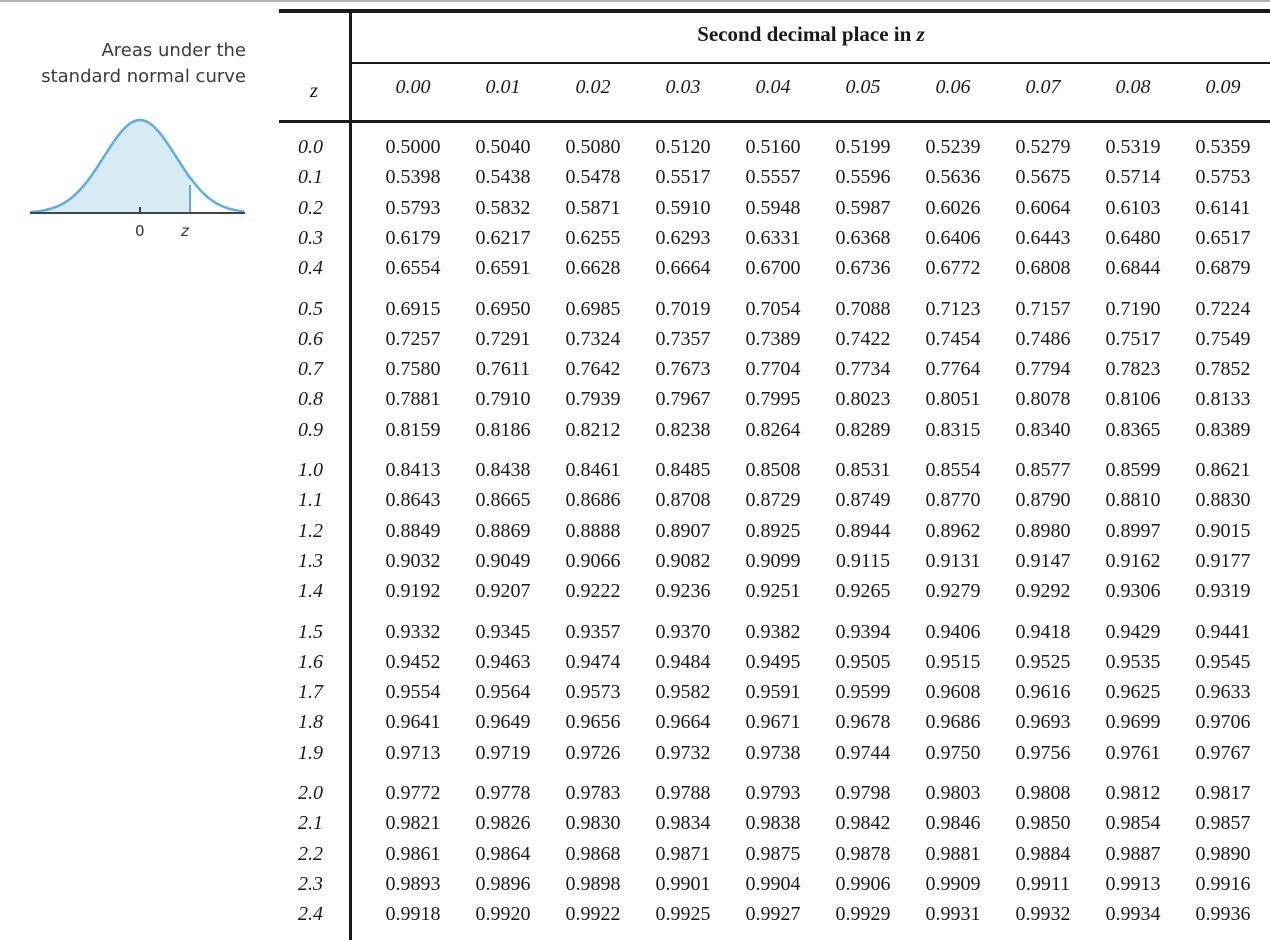 The image size is (1270, 940). What do you see at coordinates (1133, 87) in the screenshot?
I see `column-header: 0.08` at bounding box center [1133, 87].